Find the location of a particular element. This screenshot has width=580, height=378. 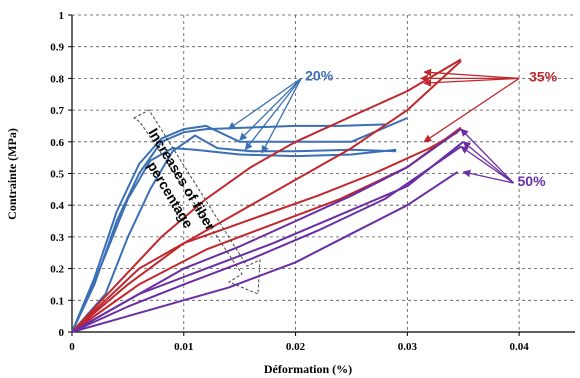

y-tick-label: 0.1 is located at coordinates (57, 301).